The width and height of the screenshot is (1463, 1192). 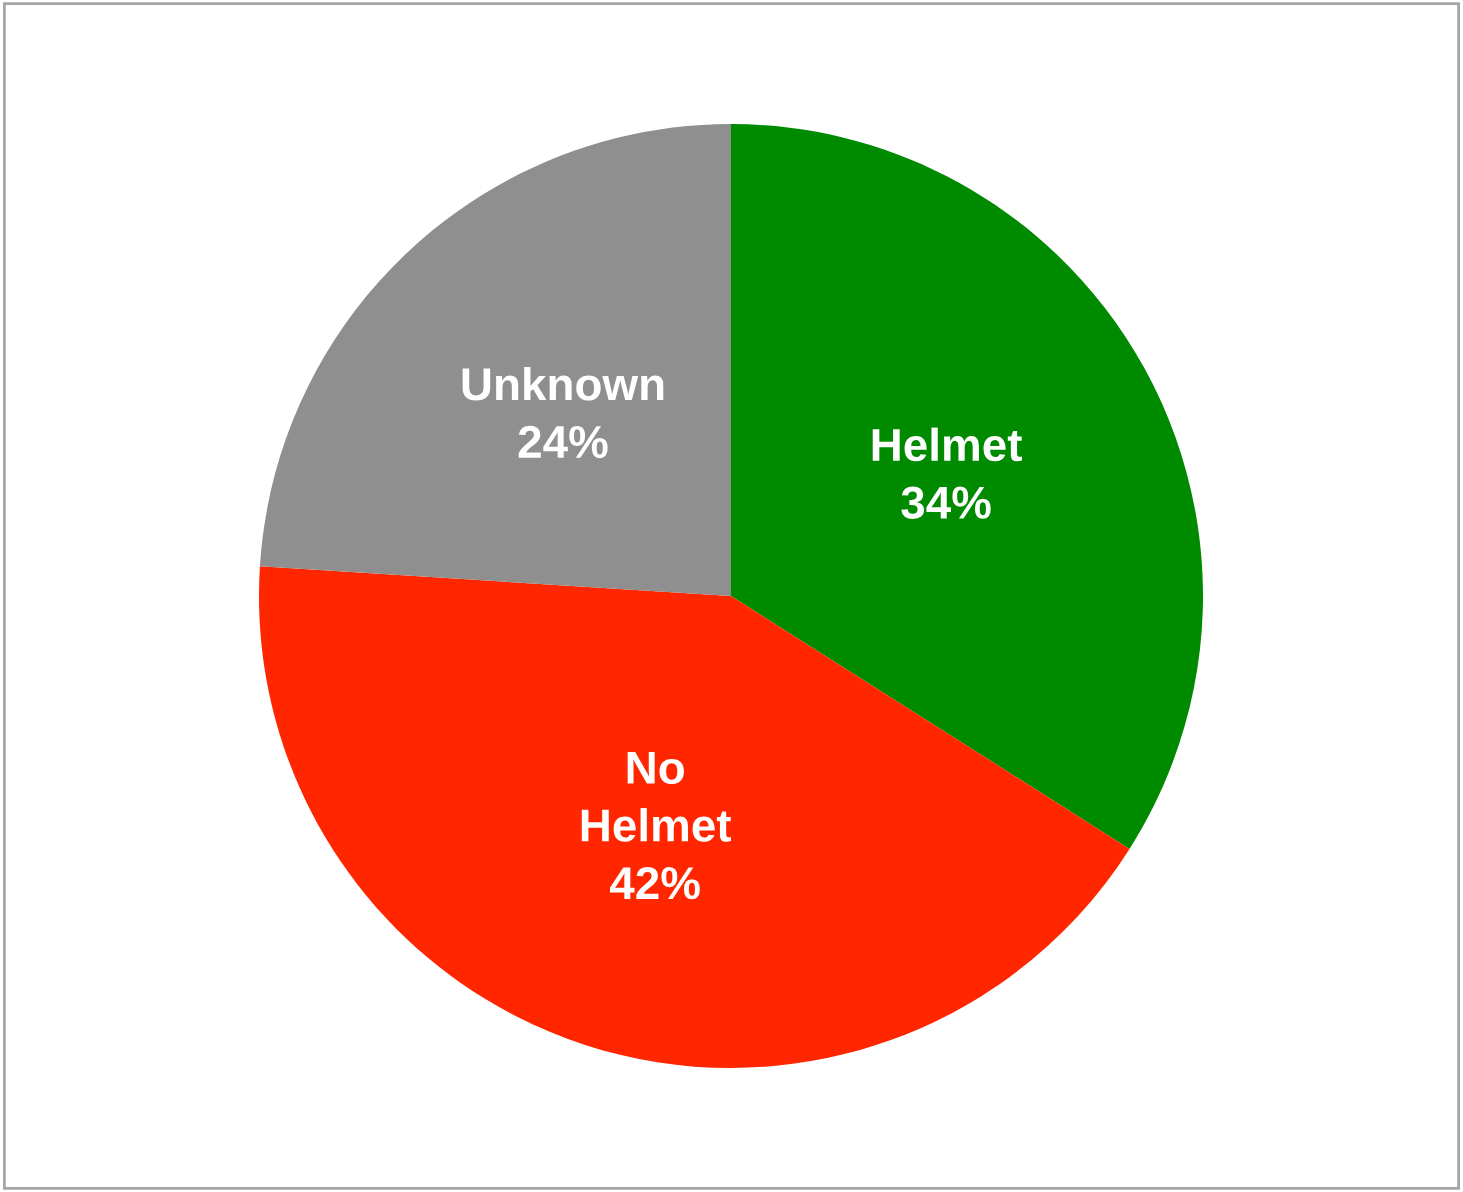 What do you see at coordinates (563, 383) in the screenshot?
I see `slice-label: Unknown` at bounding box center [563, 383].